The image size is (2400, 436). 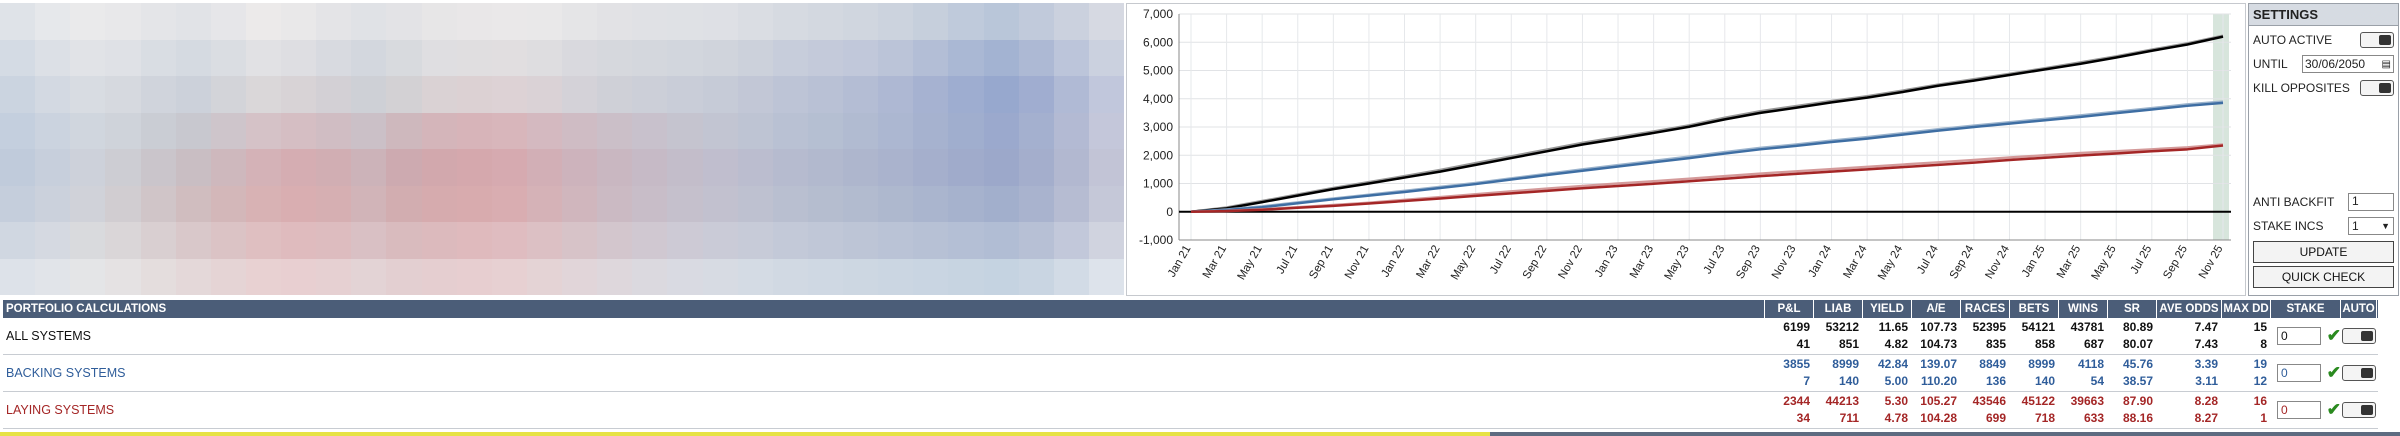 What do you see at coordinates (1989, 327) in the screenshot?
I see `stat-value-top: 52395` at bounding box center [1989, 327].